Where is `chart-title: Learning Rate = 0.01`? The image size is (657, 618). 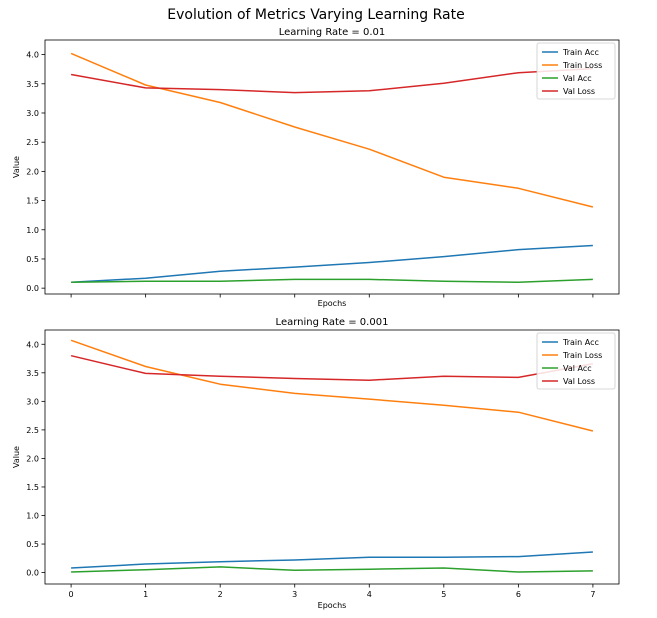
chart-title: Learning Rate = 0.01 is located at coordinates (332, 32).